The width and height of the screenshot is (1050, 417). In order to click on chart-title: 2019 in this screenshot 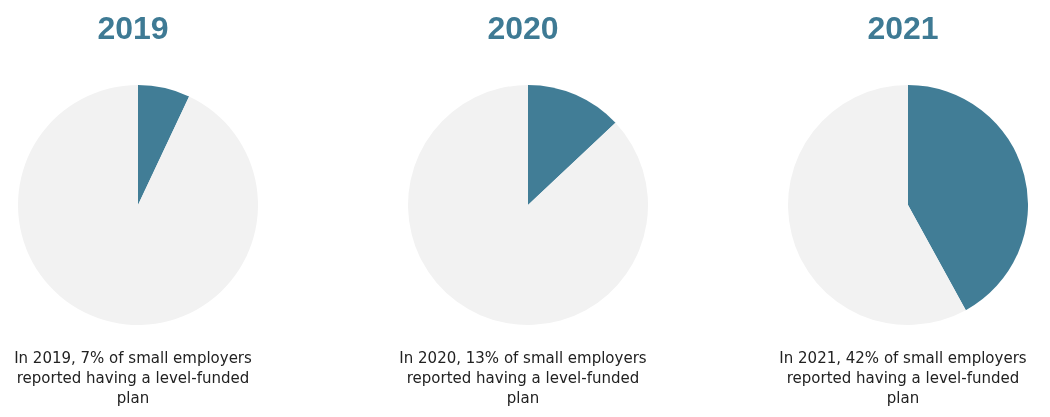, I will do `click(133, 28)`.